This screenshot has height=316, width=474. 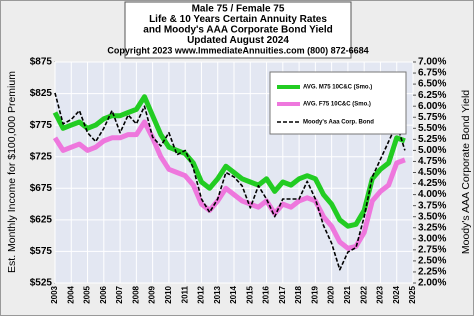 What do you see at coordinates (184, 294) in the screenshot?
I see `x-tick-label: 2011` at bounding box center [184, 294].